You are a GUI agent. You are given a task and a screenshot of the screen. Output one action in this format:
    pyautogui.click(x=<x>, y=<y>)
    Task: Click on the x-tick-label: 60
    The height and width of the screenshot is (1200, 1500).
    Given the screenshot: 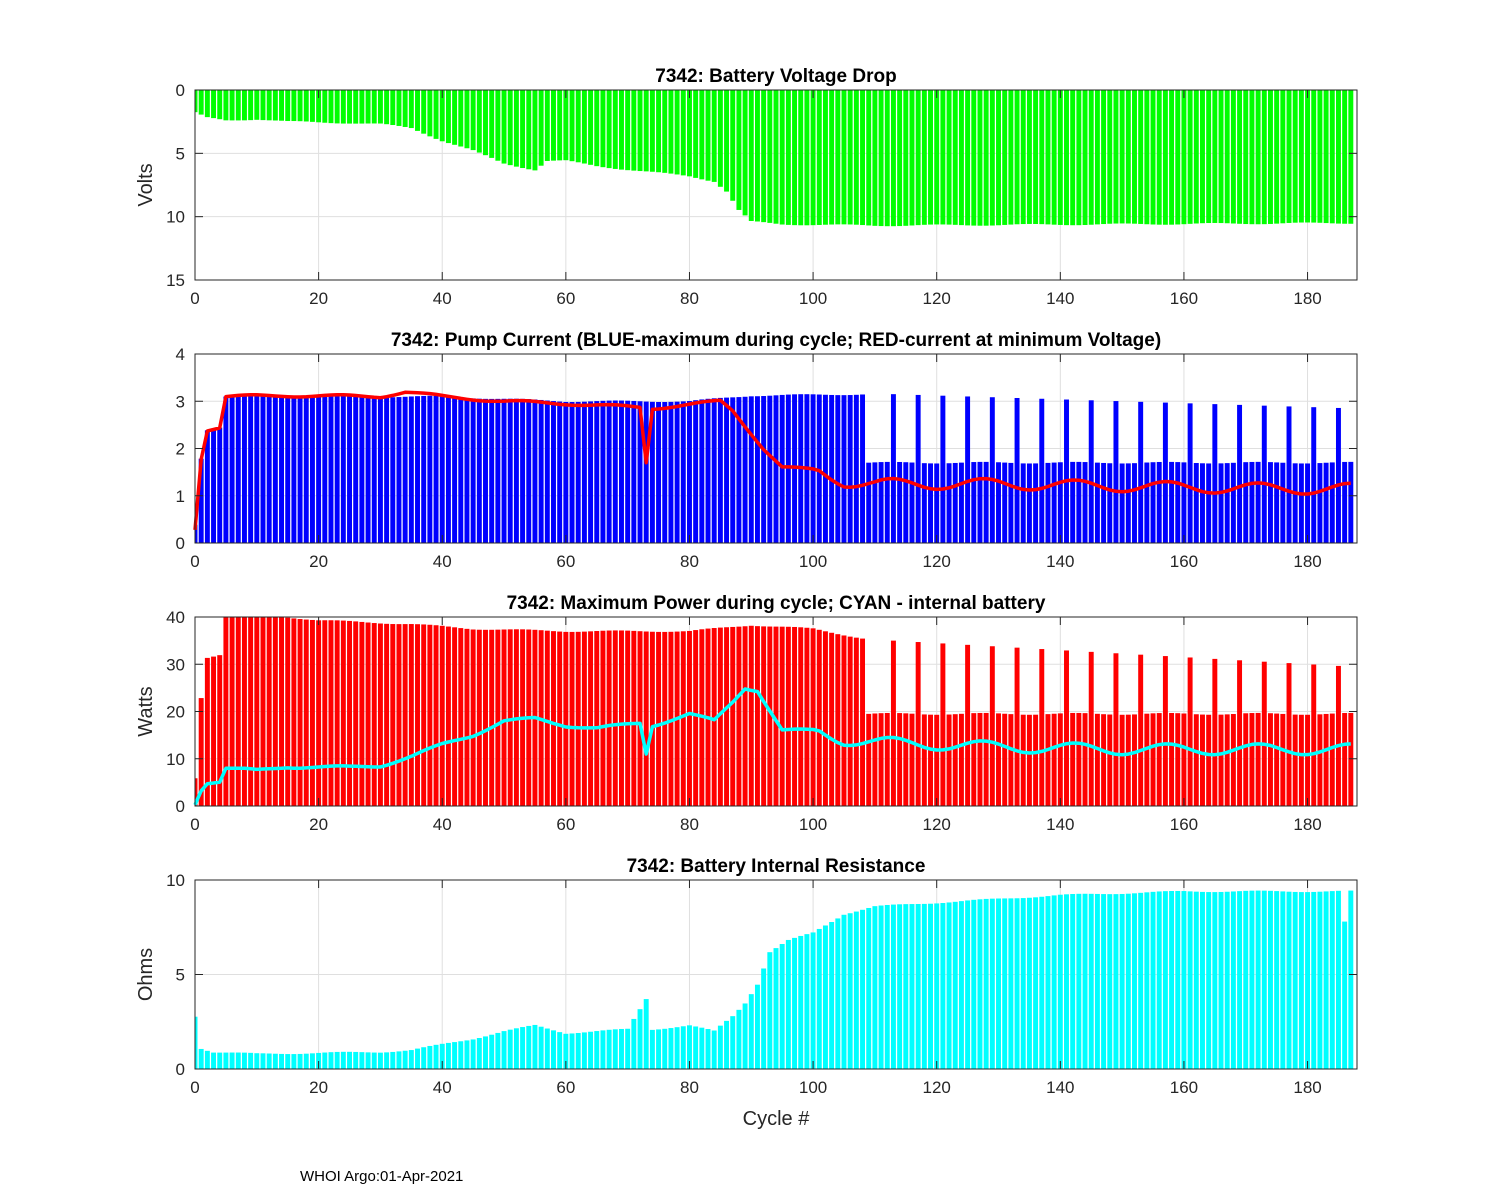 What is the action you would take?
    pyautogui.click(x=565, y=561)
    